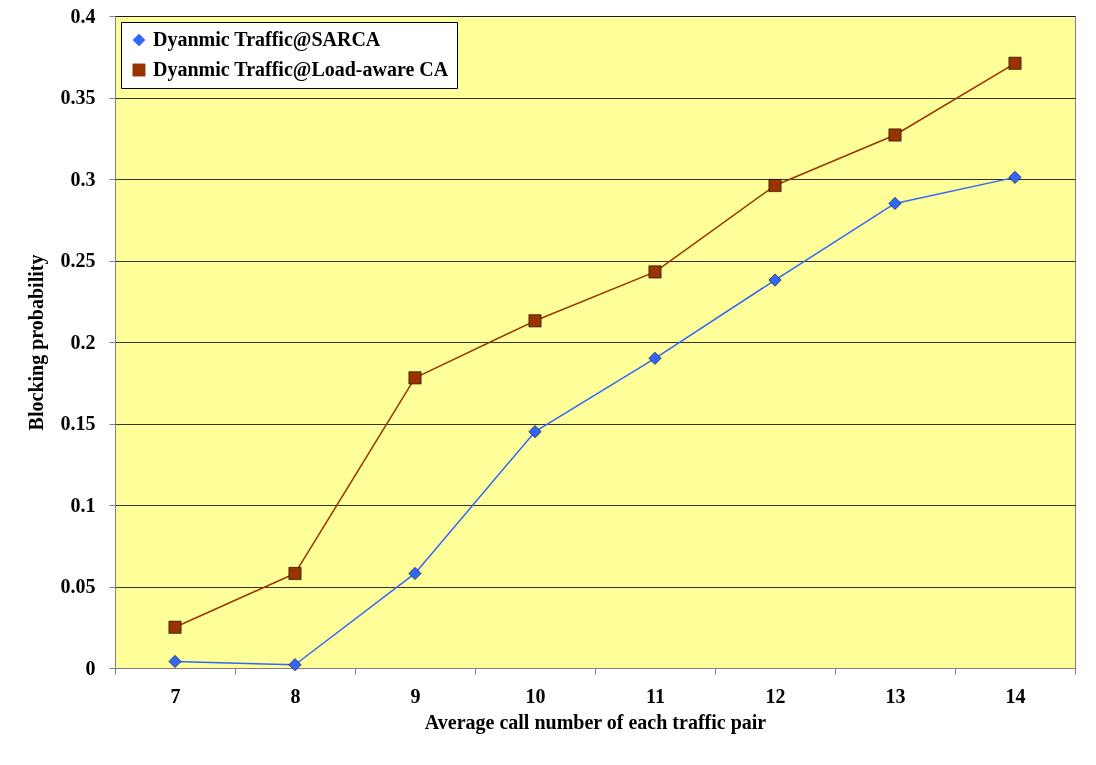  What do you see at coordinates (78, 423) in the screenshot?
I see `y-tick-label: 0.15` at bounding box center [78, 423].